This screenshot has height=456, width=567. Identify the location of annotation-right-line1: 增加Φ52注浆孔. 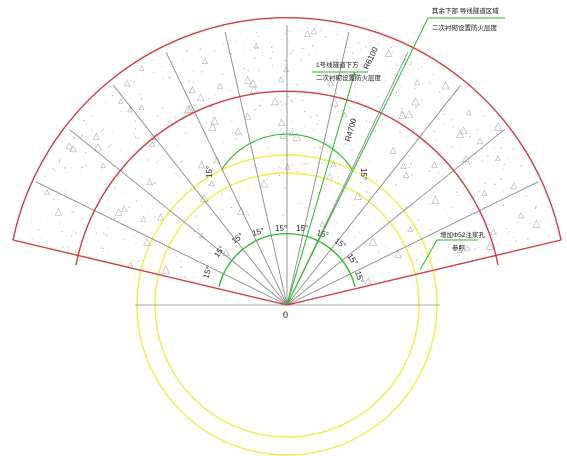
(462, 234).